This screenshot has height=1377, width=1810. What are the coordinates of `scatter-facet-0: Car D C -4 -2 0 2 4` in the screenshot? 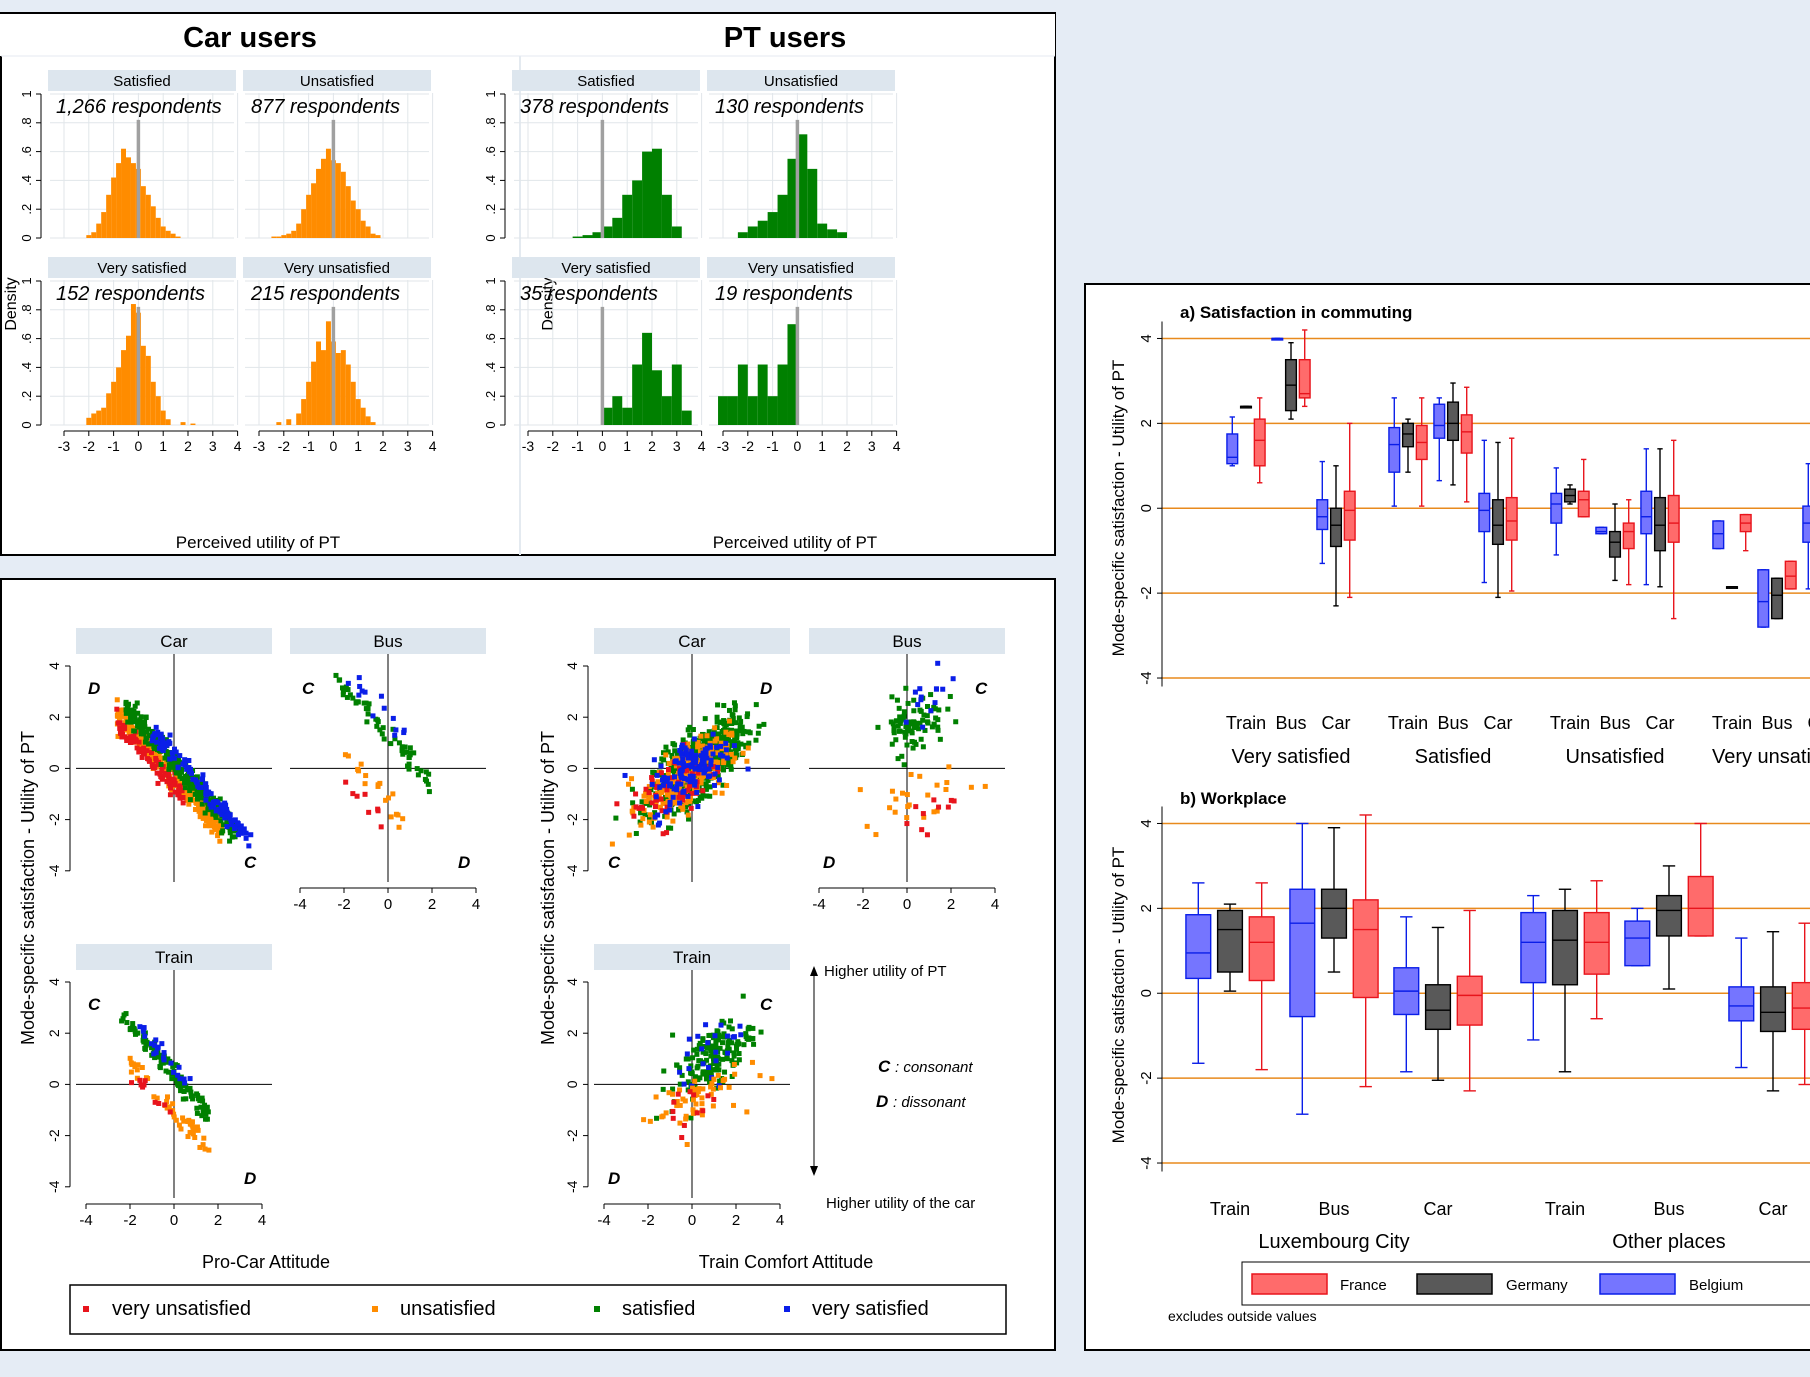 It's located at (159, 755).